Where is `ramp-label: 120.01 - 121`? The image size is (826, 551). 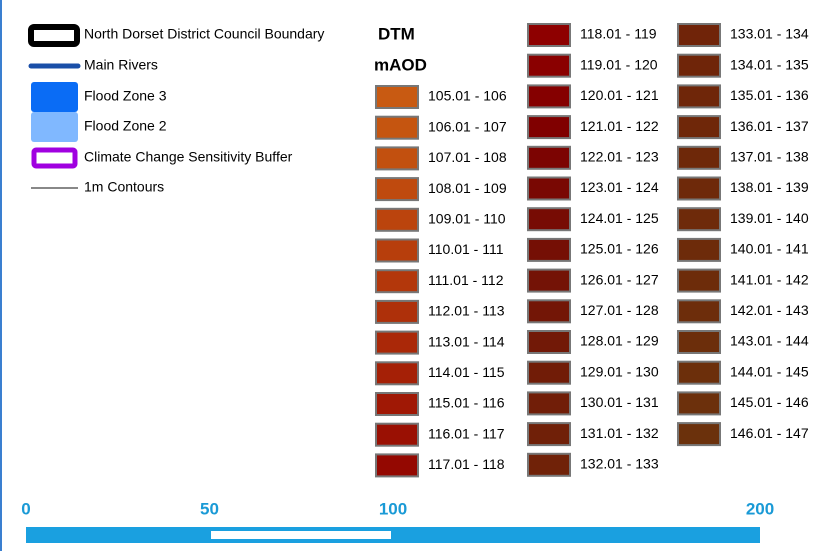 ramp-label: 120.01 - 121 is located at coordinates (619, 95).